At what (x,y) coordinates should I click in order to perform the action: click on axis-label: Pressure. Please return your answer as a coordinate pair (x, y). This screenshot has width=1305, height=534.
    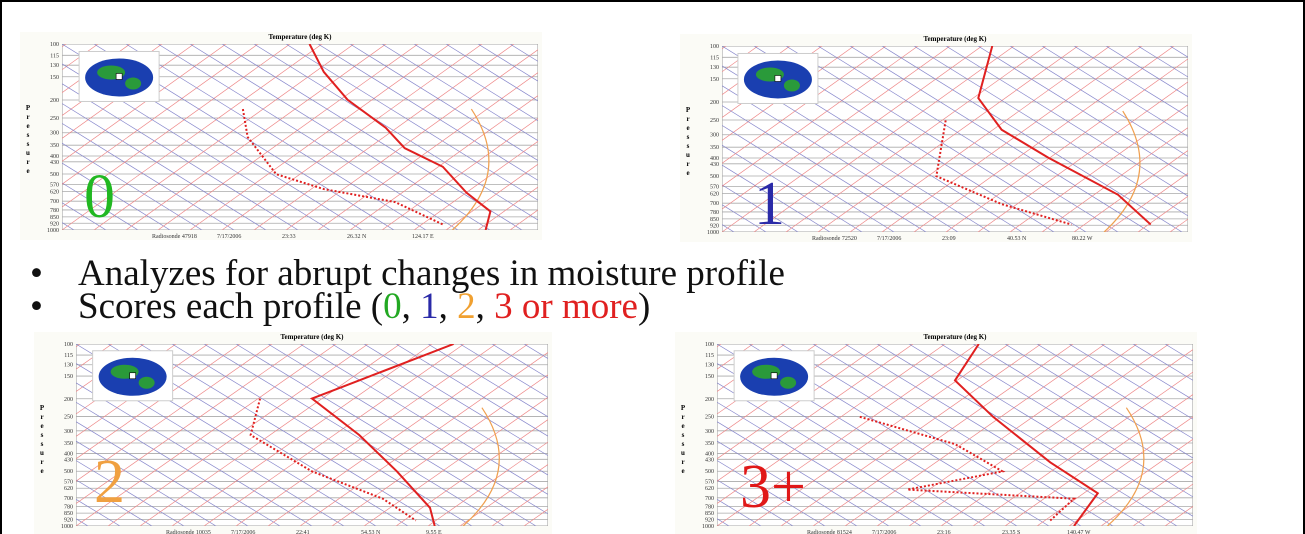
    Looking at the image, I should click on (688, 142).